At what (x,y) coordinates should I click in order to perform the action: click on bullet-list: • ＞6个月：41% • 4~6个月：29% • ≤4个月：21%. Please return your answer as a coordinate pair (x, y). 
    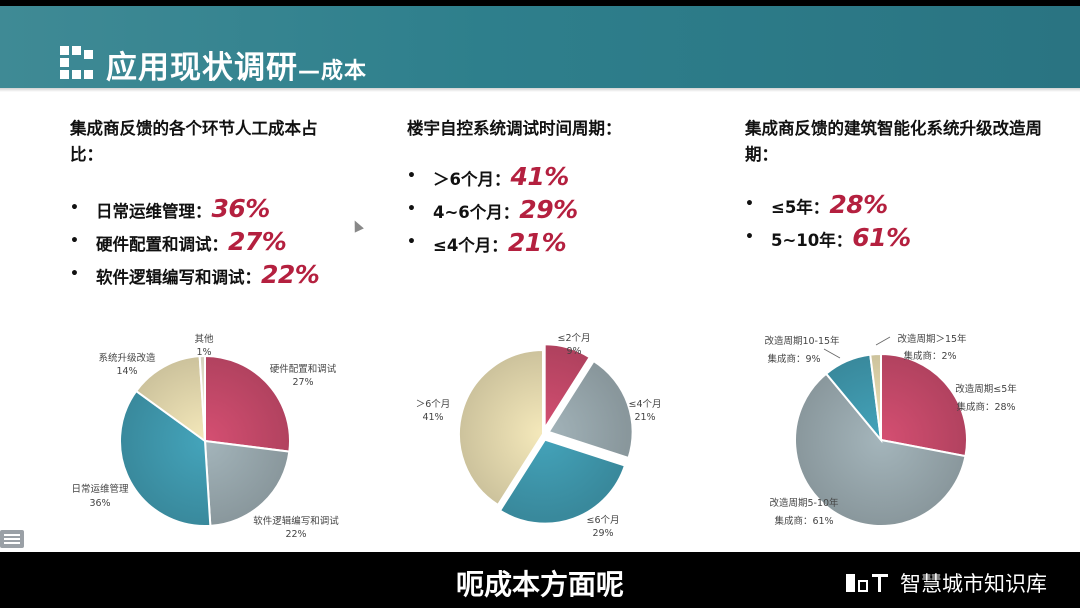
    Looking at the image, I should click on (542, 209).